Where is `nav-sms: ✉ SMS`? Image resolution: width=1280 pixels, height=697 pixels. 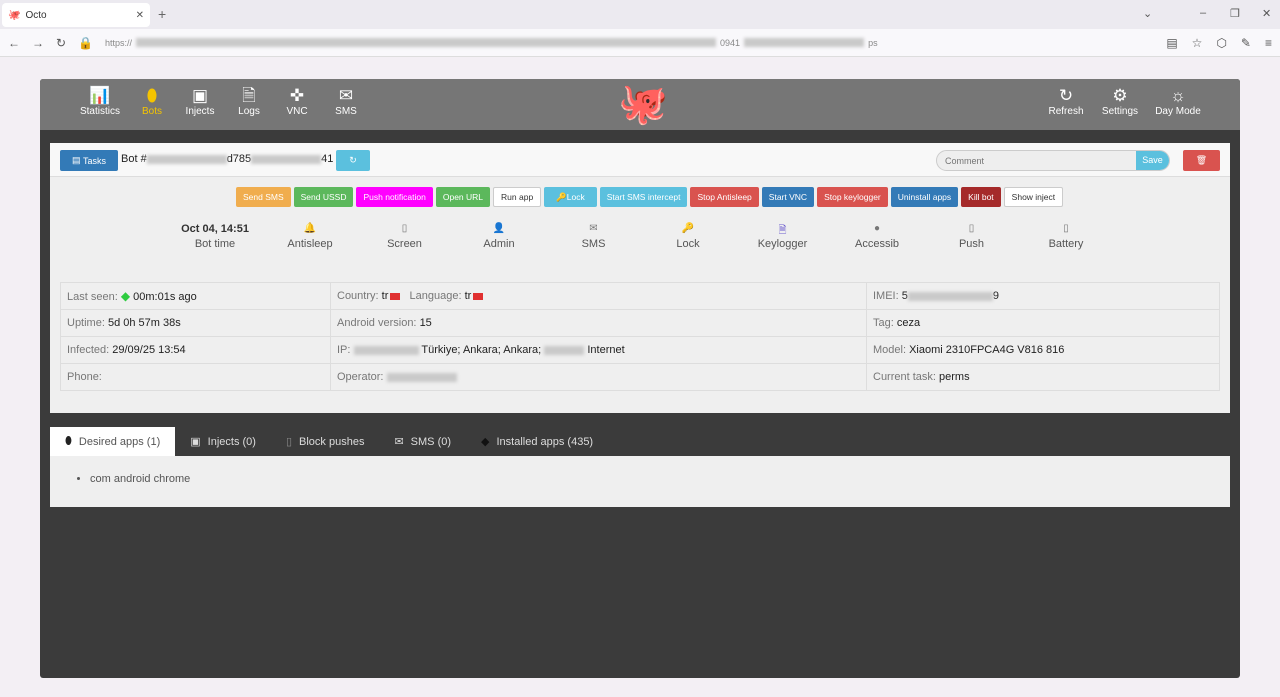
nav-sms: ✉ SMS is located at coordinates (346, 101).